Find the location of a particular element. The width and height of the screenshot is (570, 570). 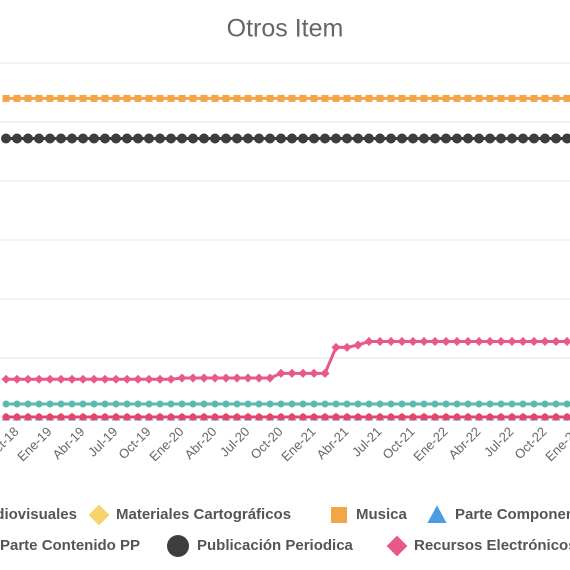

chart-title: Otros Item is located at coordinates (285, 29).